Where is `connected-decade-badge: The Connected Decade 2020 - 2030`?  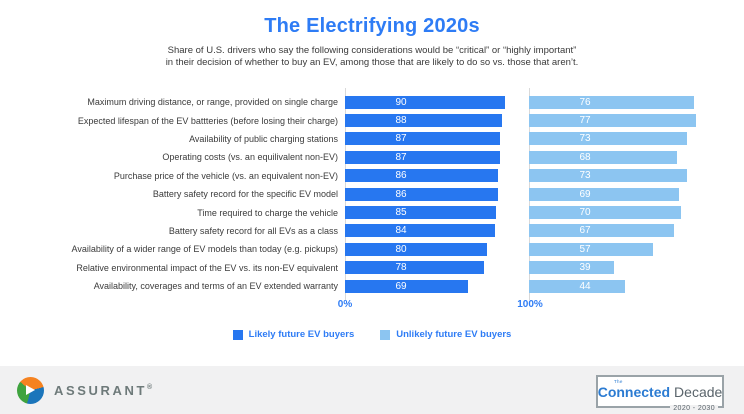
connected-decade-badge: The Connected Decade 2020 - 2030 is located at coordinates (660, 393).